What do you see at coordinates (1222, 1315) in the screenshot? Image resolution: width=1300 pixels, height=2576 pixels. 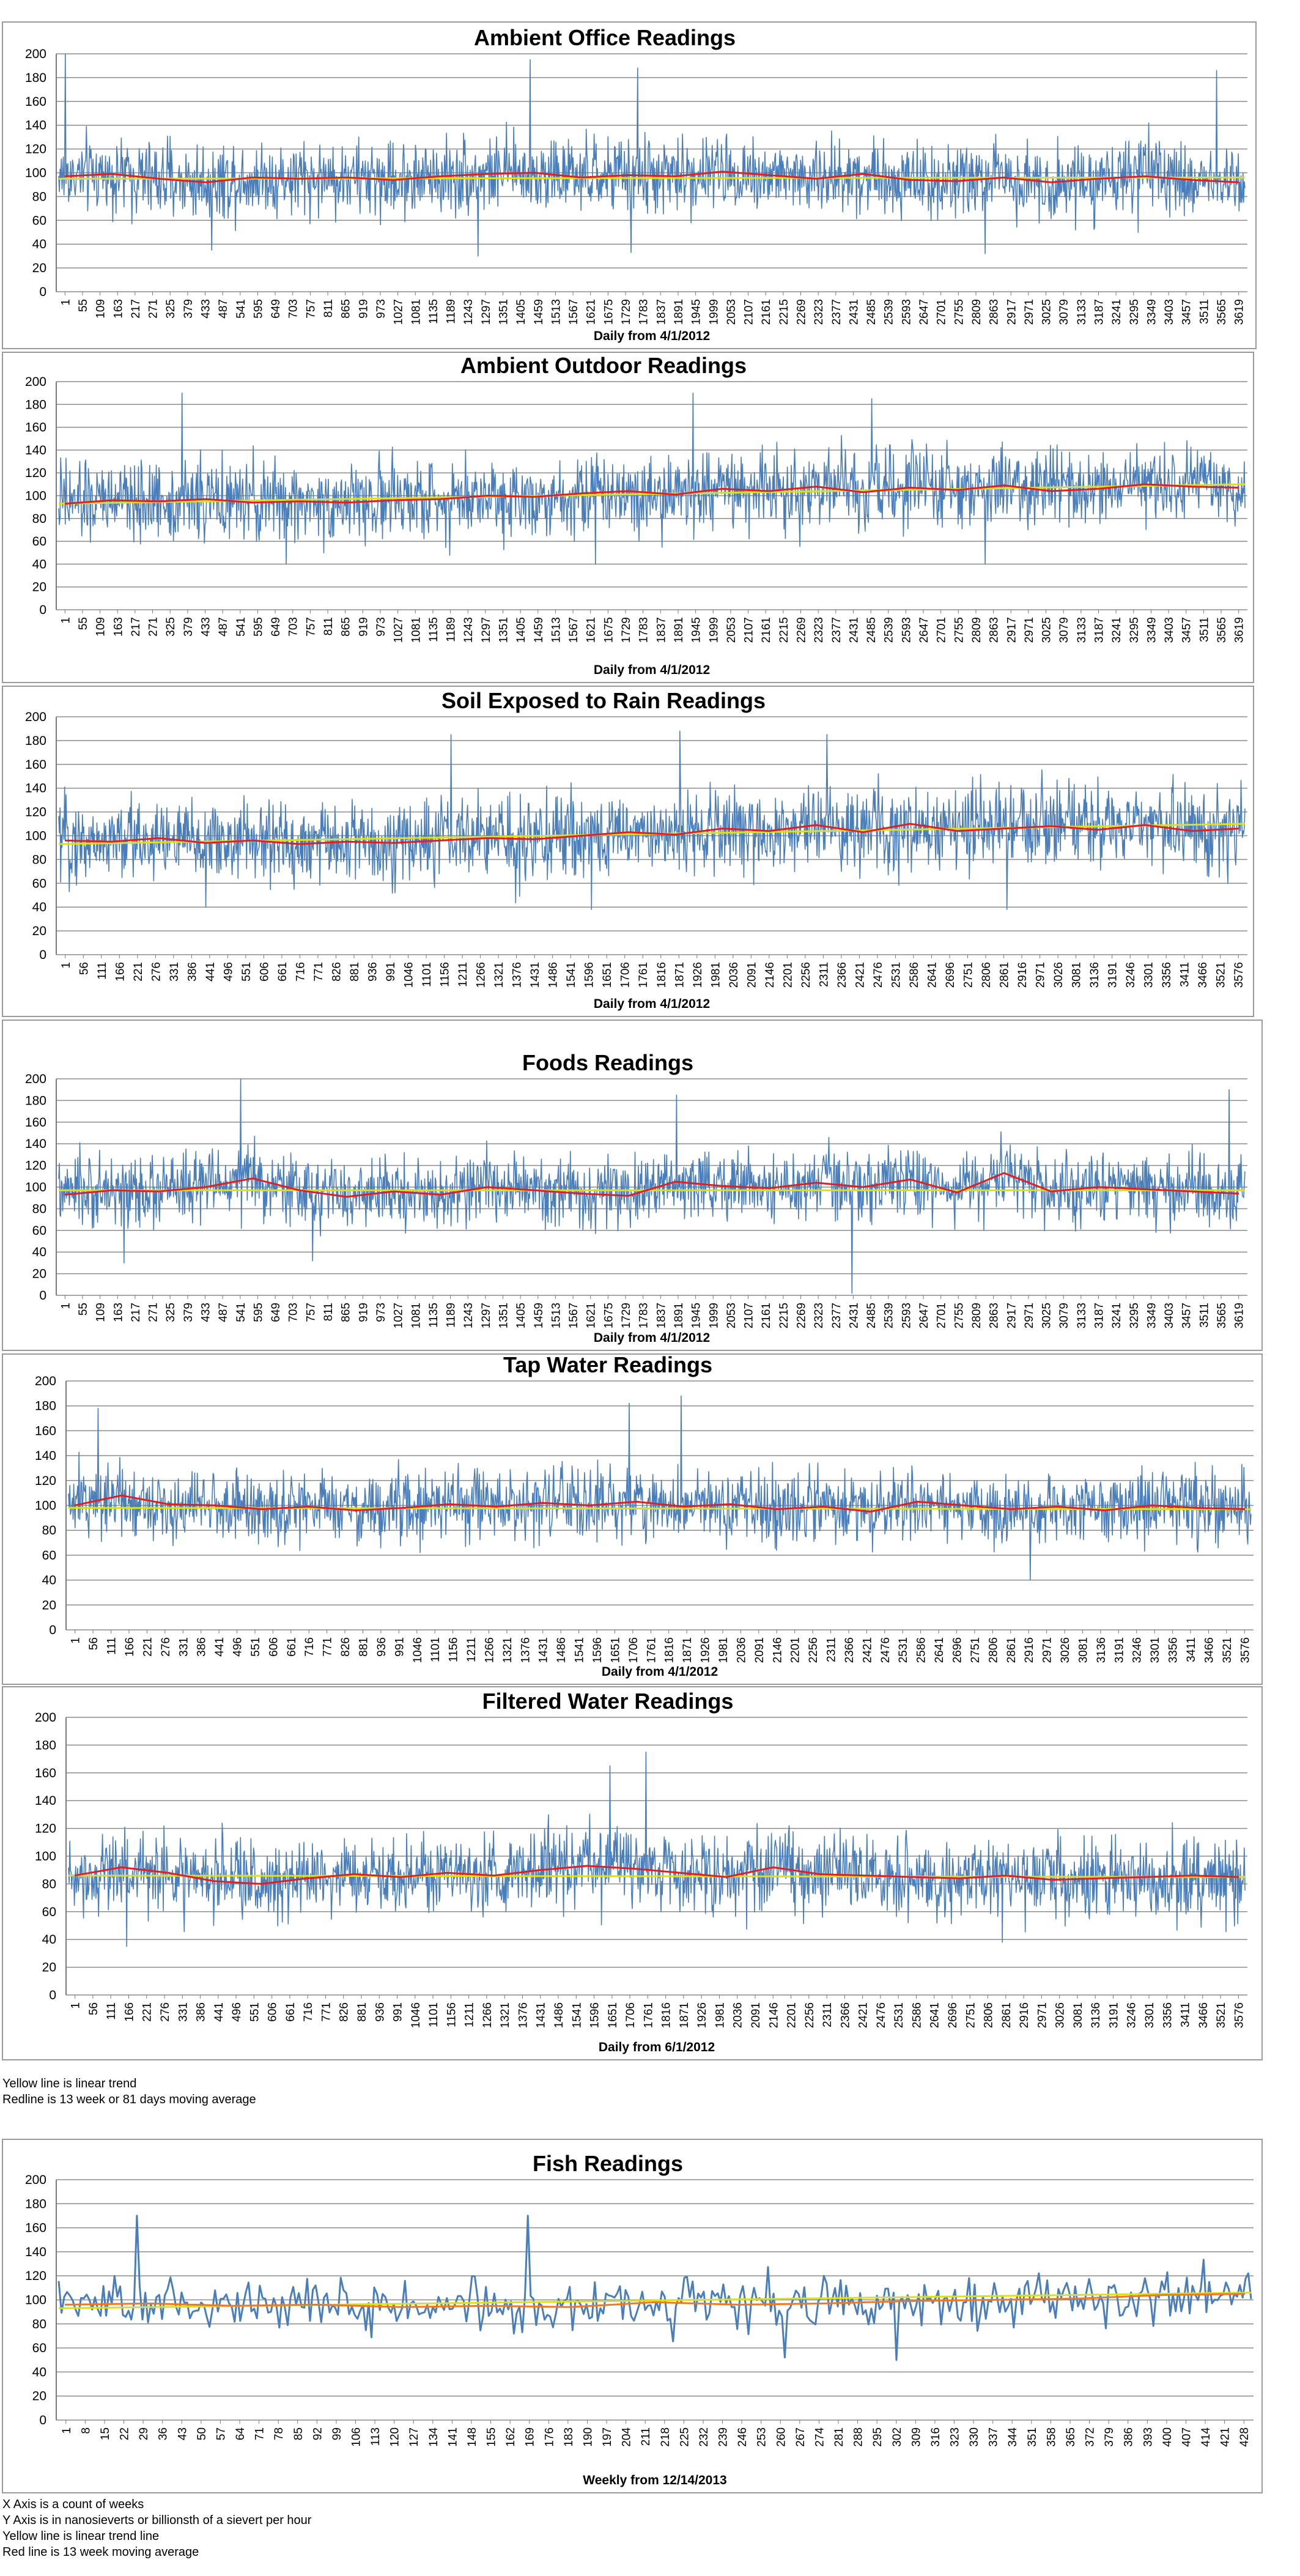 I see `x-tick-label: 3565` at bounding box center [1222, 1315].